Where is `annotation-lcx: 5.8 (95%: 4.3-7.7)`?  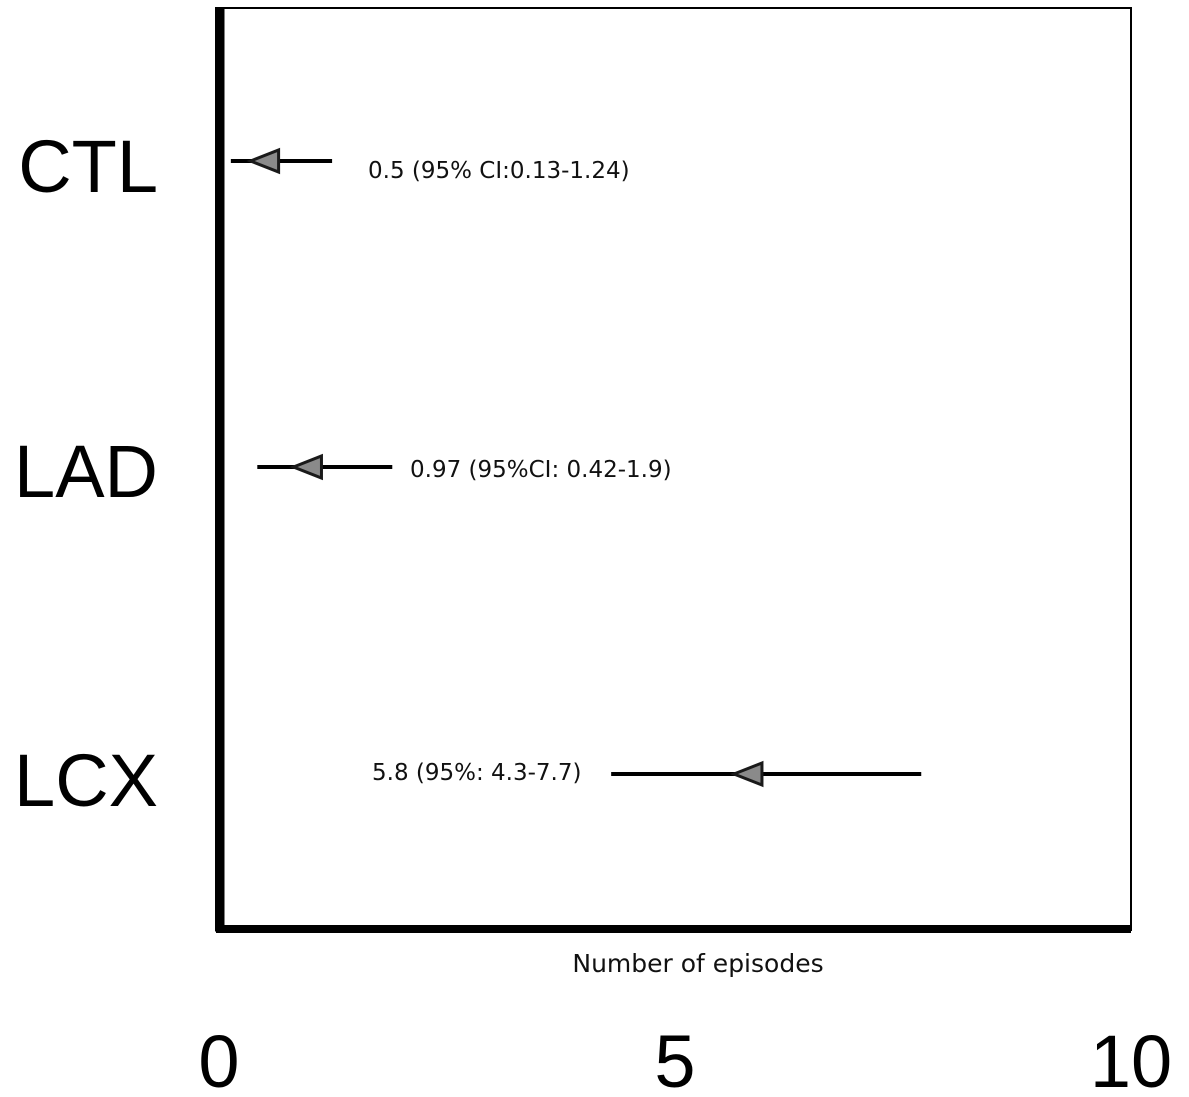 annotation-lcx: 5.8 (95%: 4.3-7.7) is located at coordinates (476, 773).